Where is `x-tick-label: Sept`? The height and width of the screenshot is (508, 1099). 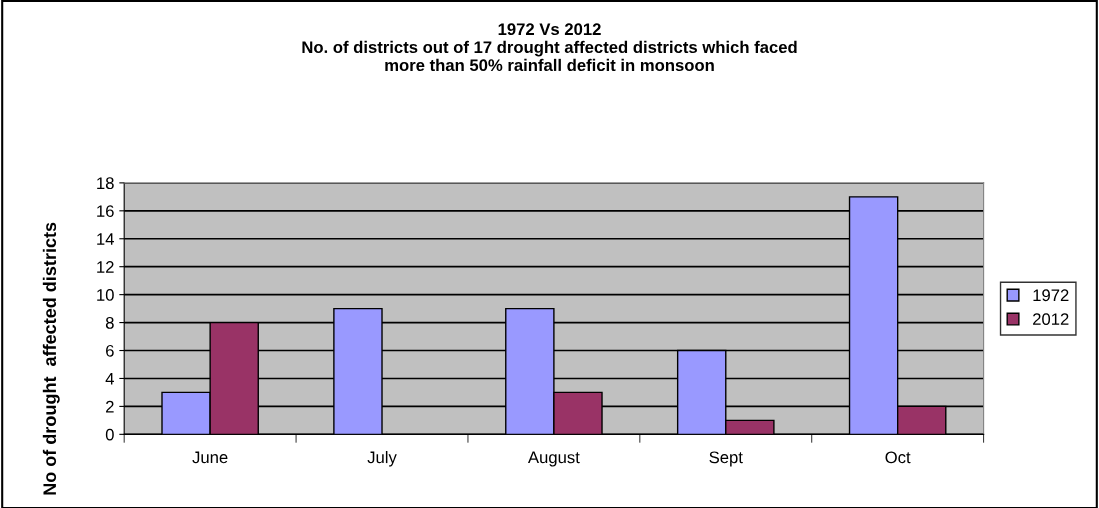 x-tick-label: Sept is located at coordinates (726, 459).